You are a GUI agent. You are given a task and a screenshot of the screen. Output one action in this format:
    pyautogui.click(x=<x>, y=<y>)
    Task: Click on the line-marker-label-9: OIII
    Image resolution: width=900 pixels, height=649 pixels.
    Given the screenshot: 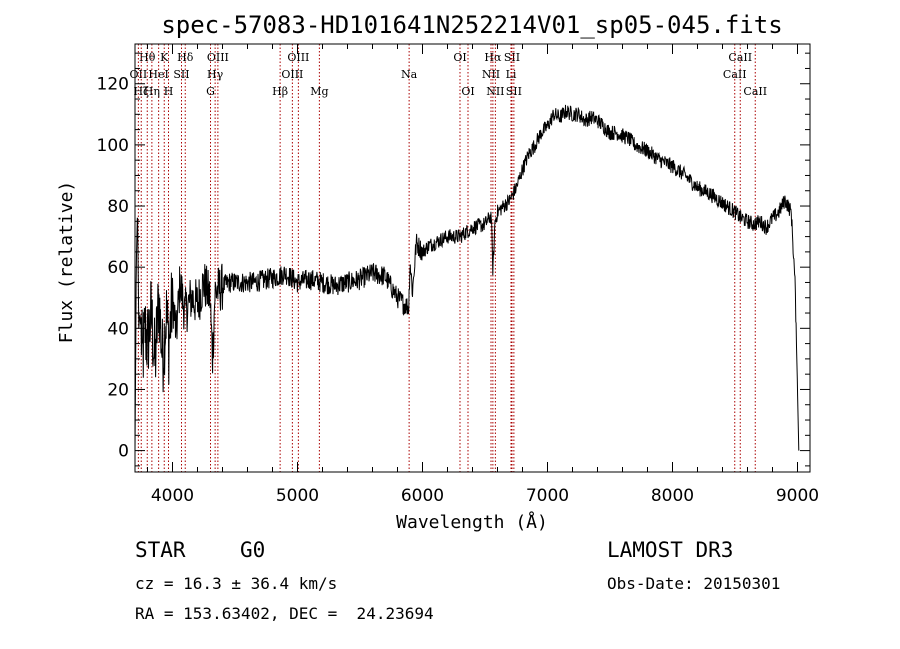 What is the action you would take?
    pyautogui.click(x=218, y=57)
    